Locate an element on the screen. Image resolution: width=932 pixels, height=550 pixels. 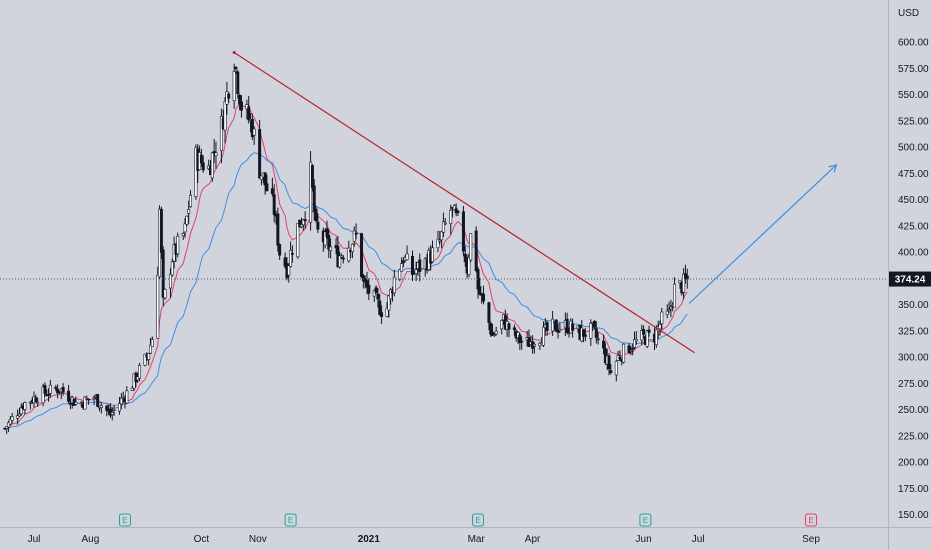
price-tick-label: 575.00 is located at coordinates (913, 69).